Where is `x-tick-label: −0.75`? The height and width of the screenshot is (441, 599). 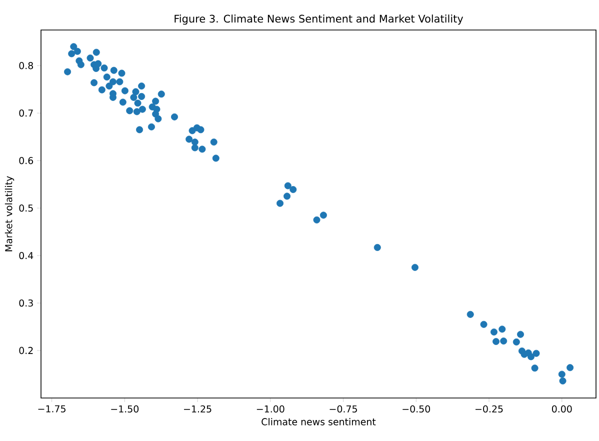
x-tick-label: −0.75 is located at coordinates (343, 409).